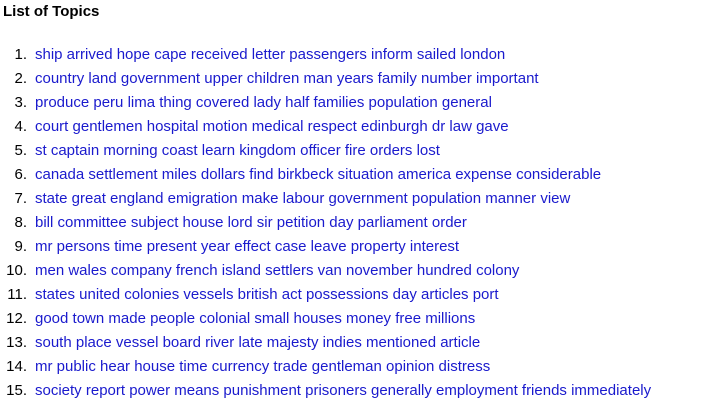  Describe the element at coordinates (20, 198) in the screenshot. I see `topic-number: 7.` at that location.